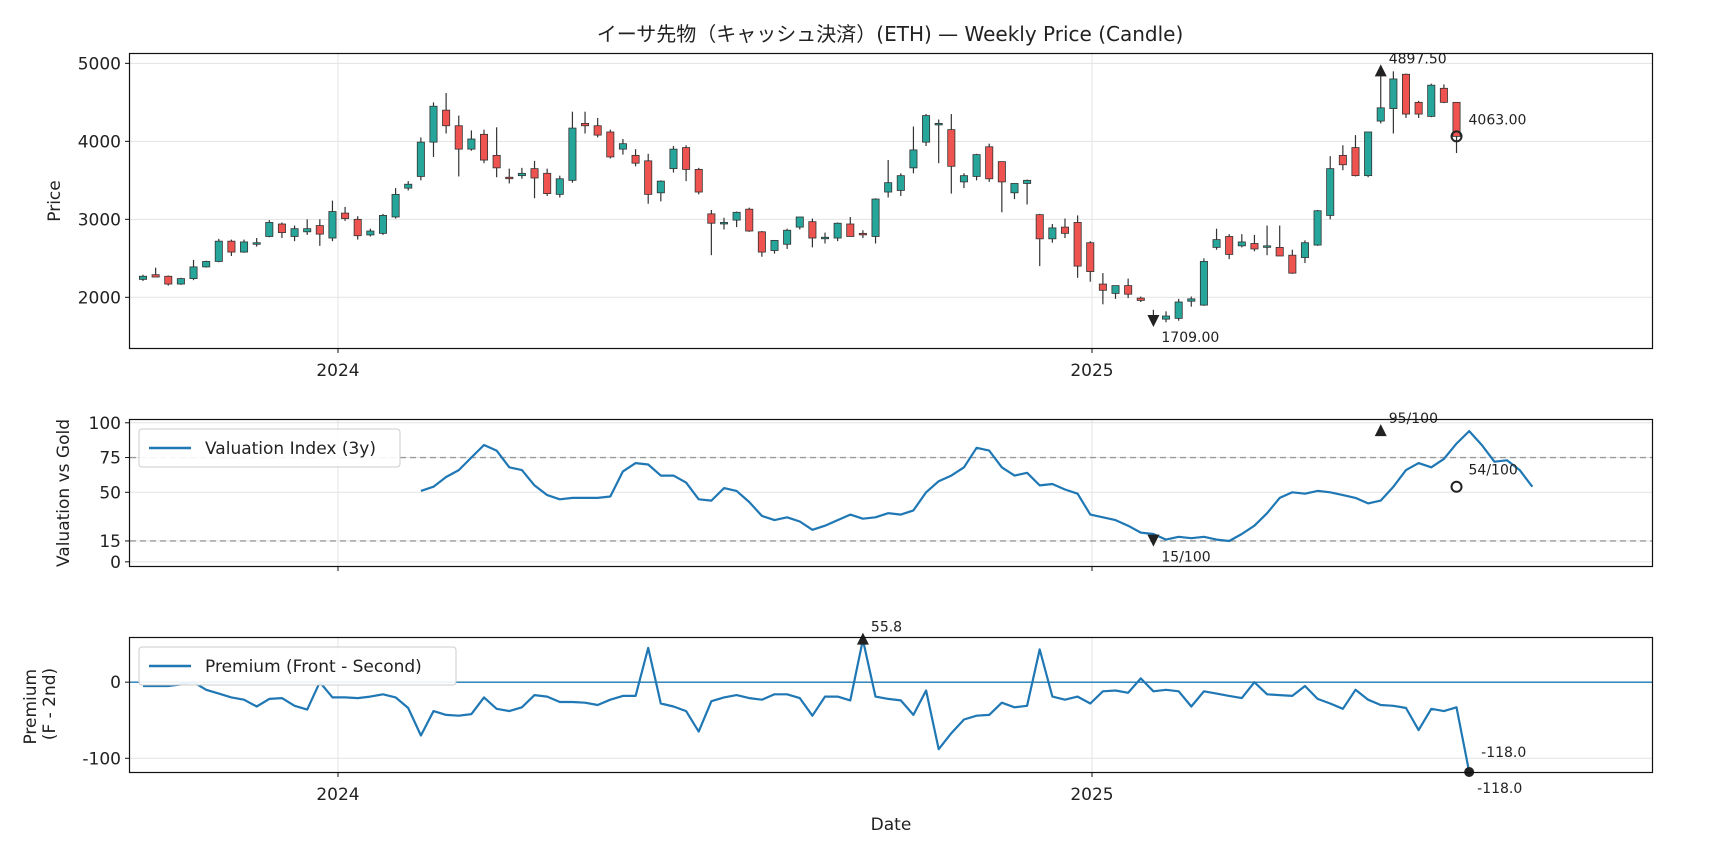 This screenshot has height=849, width=1728. What do you see at coordinates (1190, 338) in the screenshot?
I see `min-label: 1709.00` at bounding box center [1190, 338].